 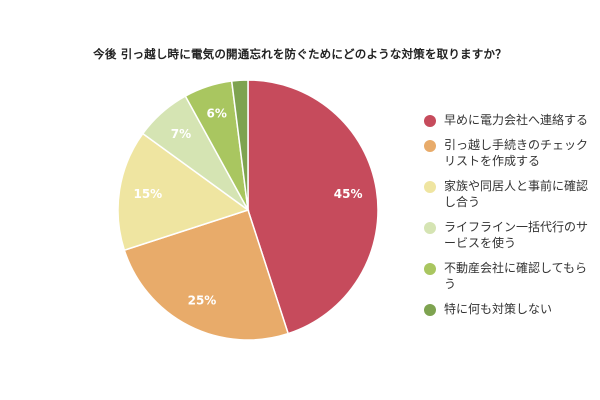 I want to click on chart-title: 今後 引っ越し時に電気の開通忘れを防ぐためにどのような対策を取りますか？, so click(x=300, y=54).